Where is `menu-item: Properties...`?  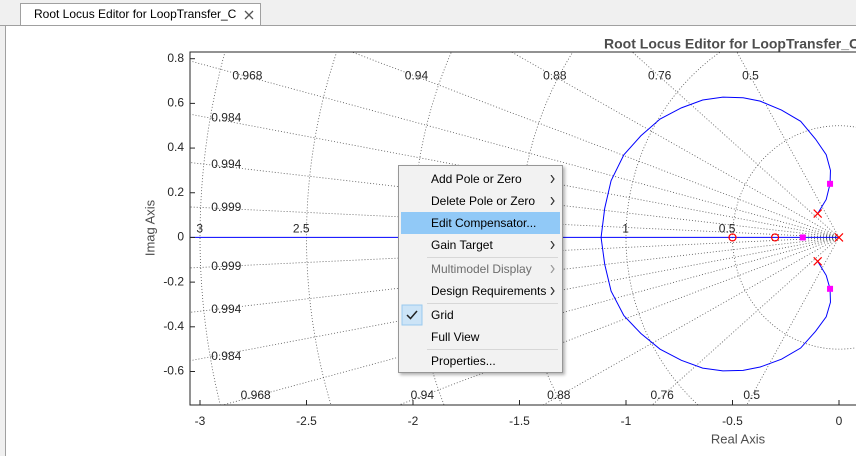
menu-item: Properties... is located at coordinates (480, 361).